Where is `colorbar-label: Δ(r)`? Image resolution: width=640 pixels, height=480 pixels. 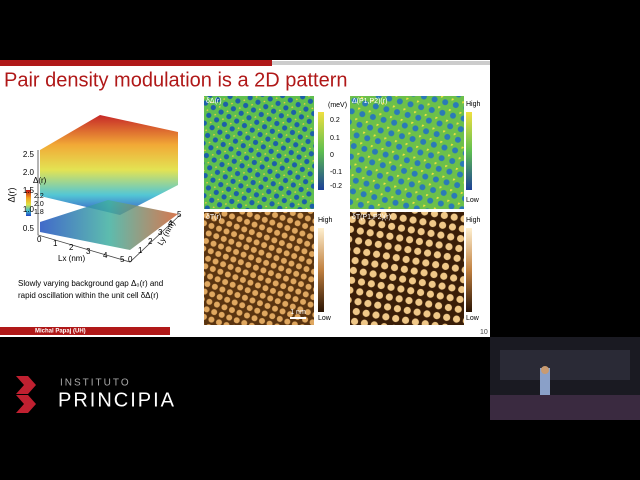 colorbar-label: Δ(r) is located at coordinates (40, 180).